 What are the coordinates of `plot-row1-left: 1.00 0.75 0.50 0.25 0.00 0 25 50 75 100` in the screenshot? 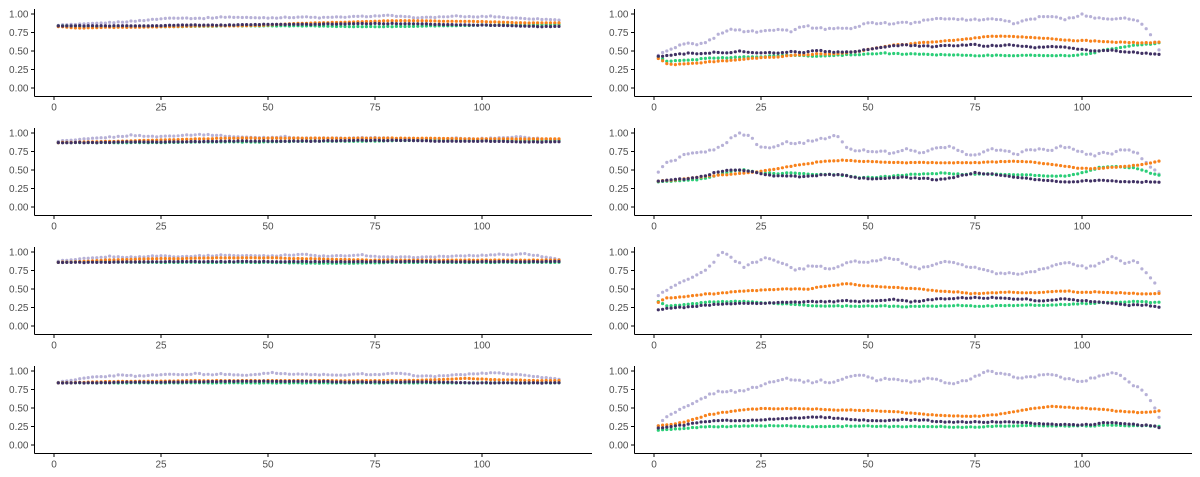 It's located at (300, 59).